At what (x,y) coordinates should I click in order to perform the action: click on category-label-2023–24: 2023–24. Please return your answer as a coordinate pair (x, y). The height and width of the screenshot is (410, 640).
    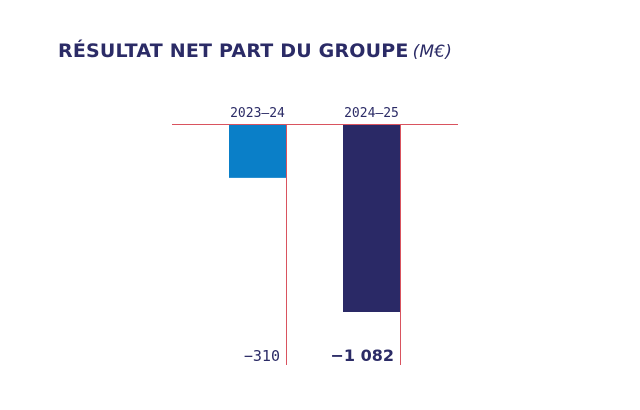
    Looking at the image, I should click on (257, 113).